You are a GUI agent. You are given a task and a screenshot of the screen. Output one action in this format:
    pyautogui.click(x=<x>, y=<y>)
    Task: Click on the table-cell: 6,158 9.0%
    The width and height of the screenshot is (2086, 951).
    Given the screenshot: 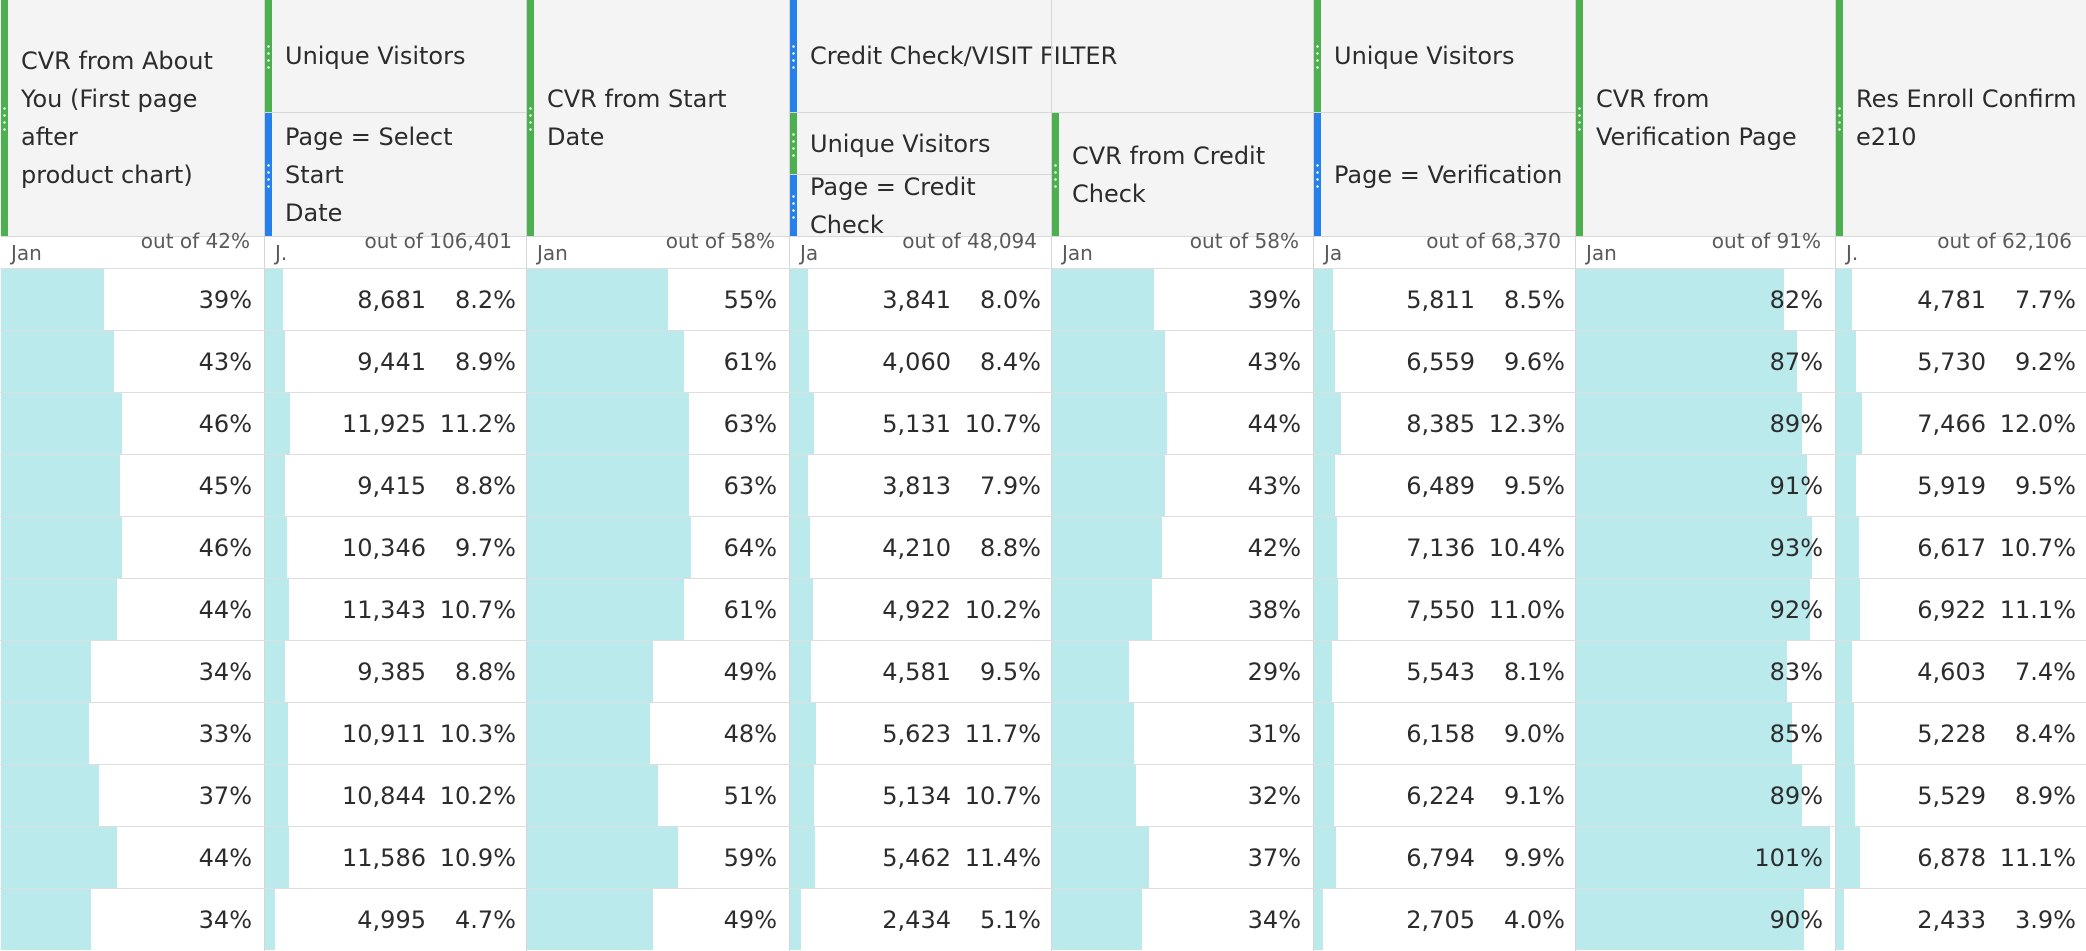 What is the action you would take?
    pyautogui.click(x=1444, y=733)
    